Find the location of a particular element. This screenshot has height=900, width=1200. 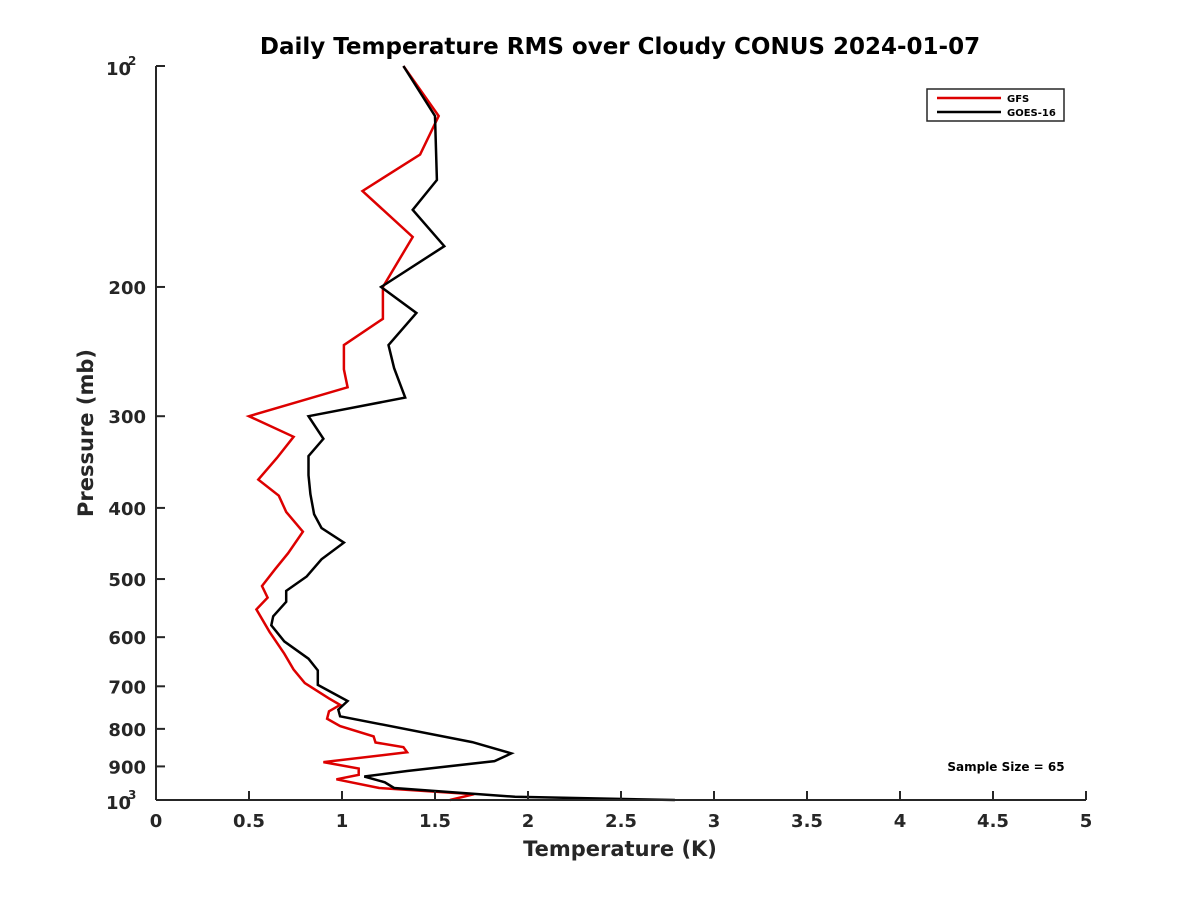

y-tick-label: 400 is located at coordinates (127, 509).